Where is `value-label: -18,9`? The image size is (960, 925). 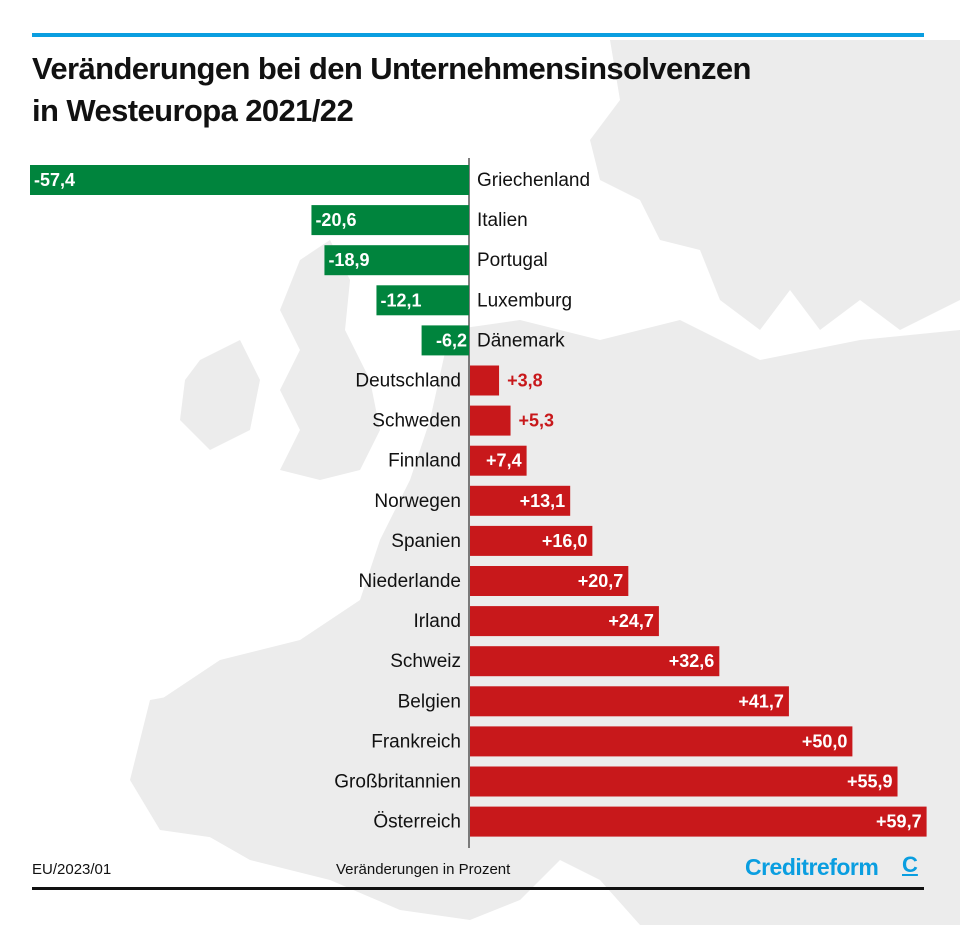
value-label: -18,9 is located at coordinates (348, 260).